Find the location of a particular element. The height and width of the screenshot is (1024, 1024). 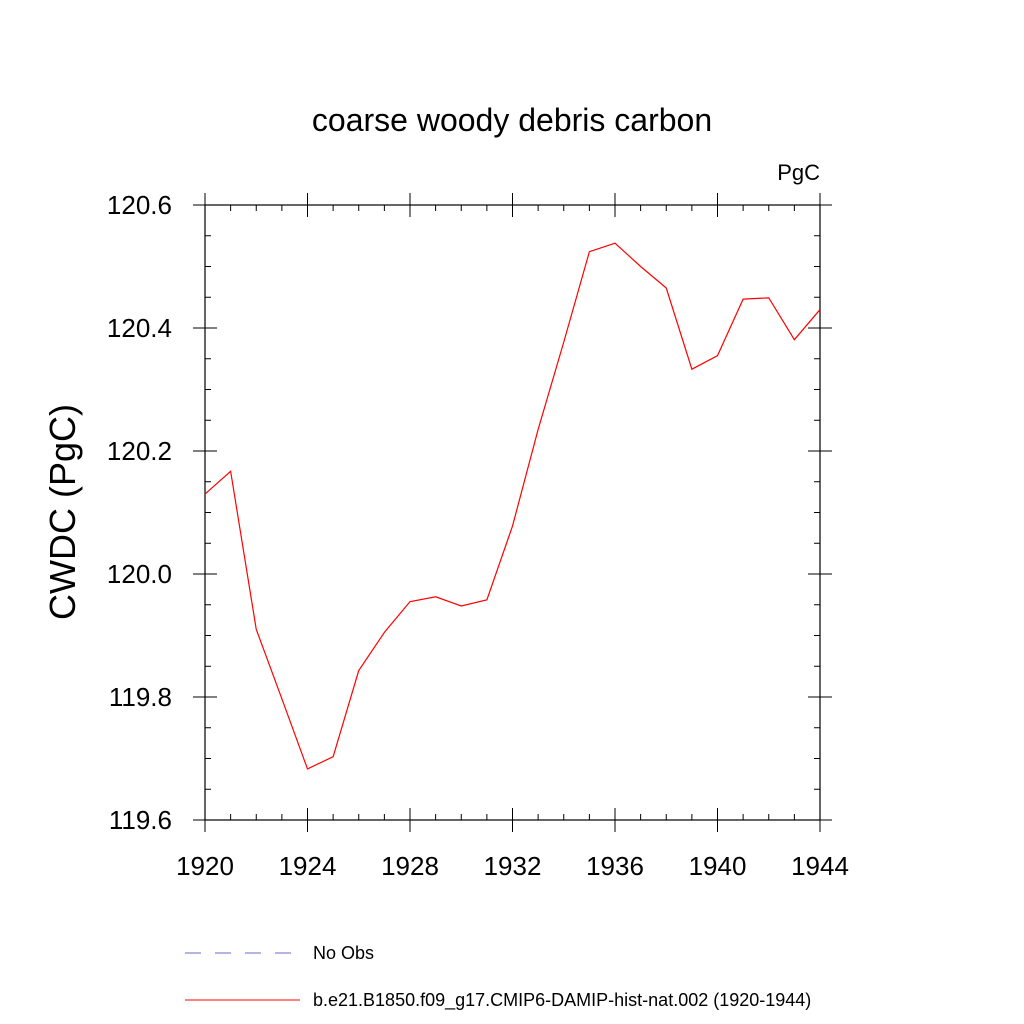

y-tick-label: 120.0 is located at coordinates (139, 574).